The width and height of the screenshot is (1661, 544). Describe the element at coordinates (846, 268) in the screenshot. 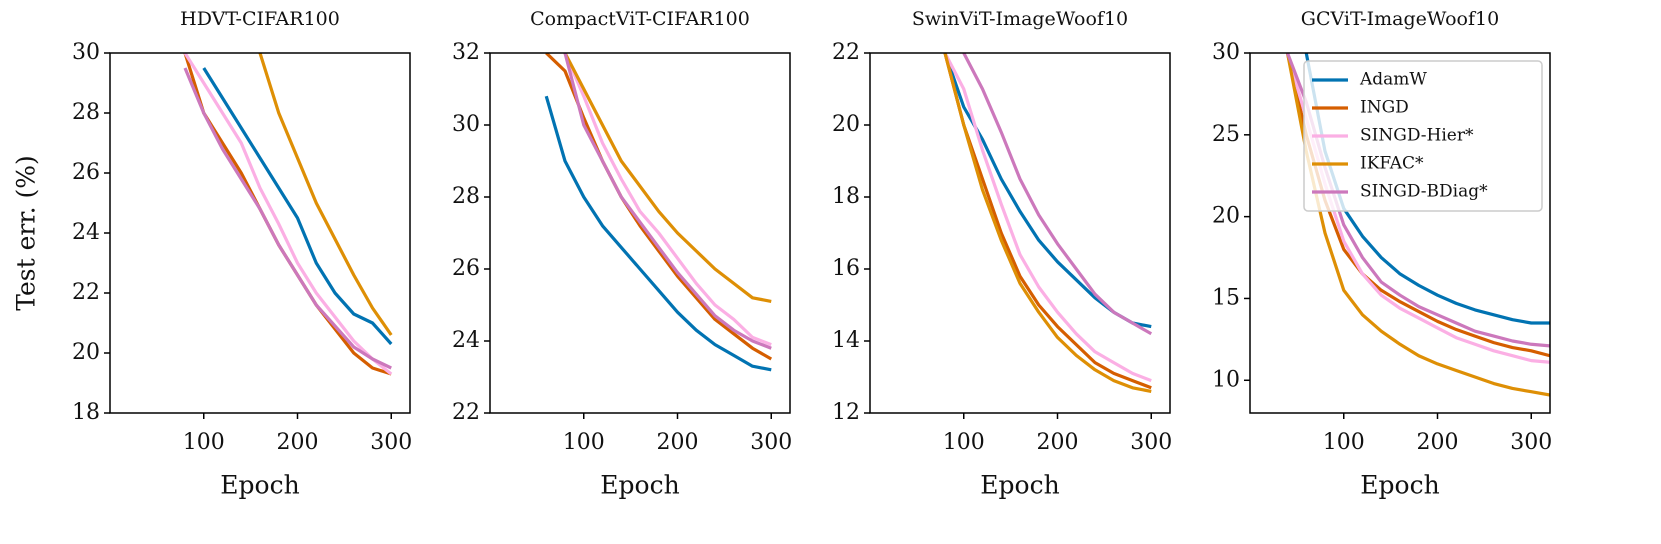

I see `y-tick-label: 16` at that location.